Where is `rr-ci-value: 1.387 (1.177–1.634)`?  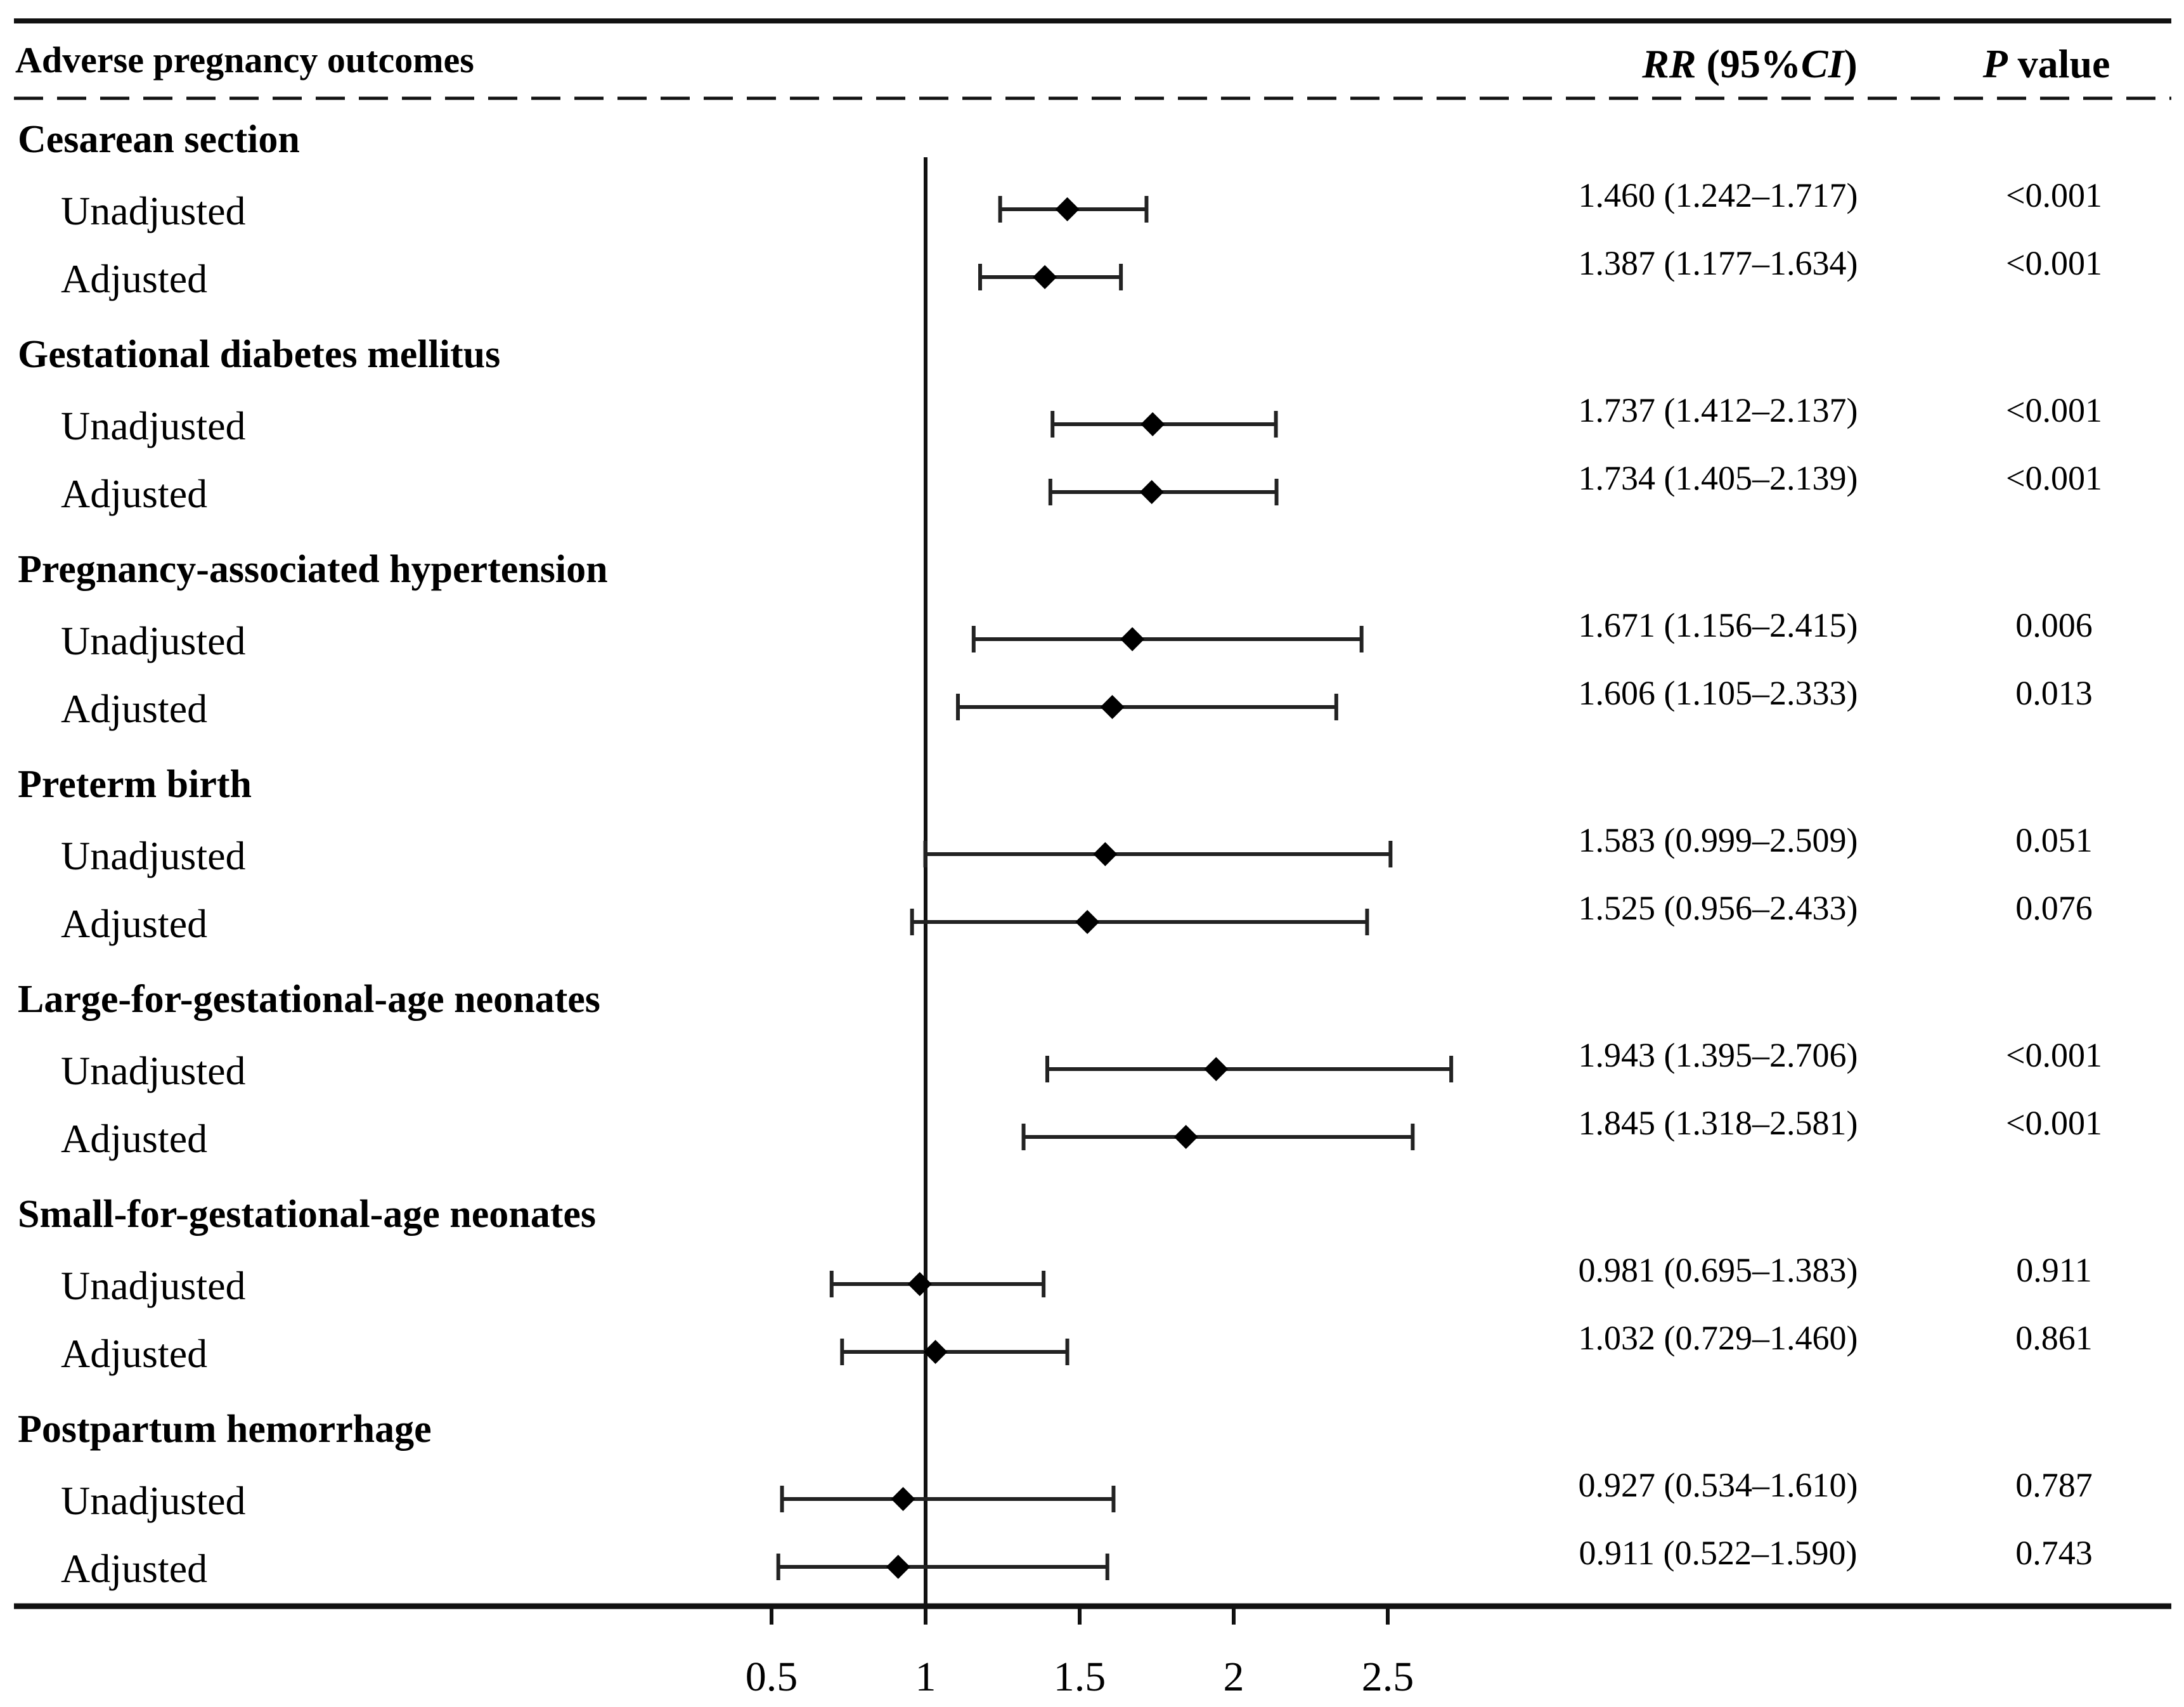
rr-ci-value: 1.387 (1.177–1.634) is located at coordinates (1718, 263).